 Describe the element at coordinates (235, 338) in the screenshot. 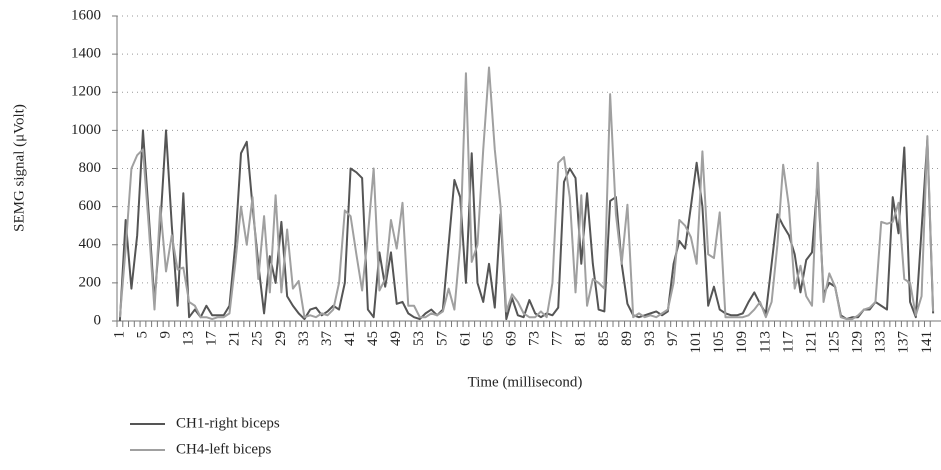

I see `x-tick-label: 21` at that location.